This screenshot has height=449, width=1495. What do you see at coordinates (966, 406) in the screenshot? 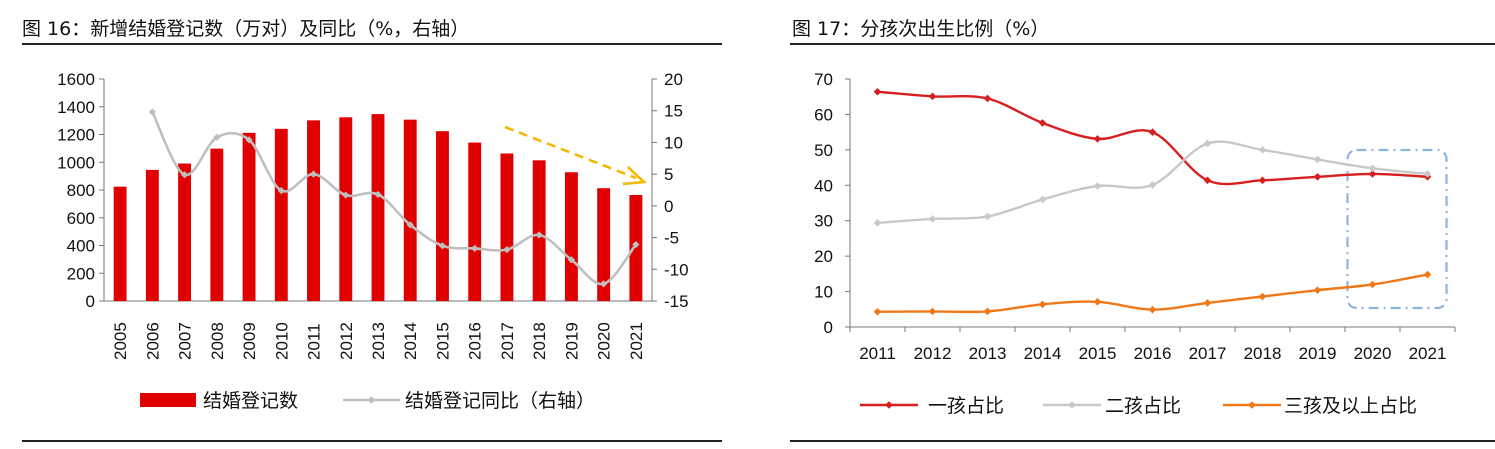
I see `legend-label-series-1: 一孩占比` at bounding box center [966, 406].